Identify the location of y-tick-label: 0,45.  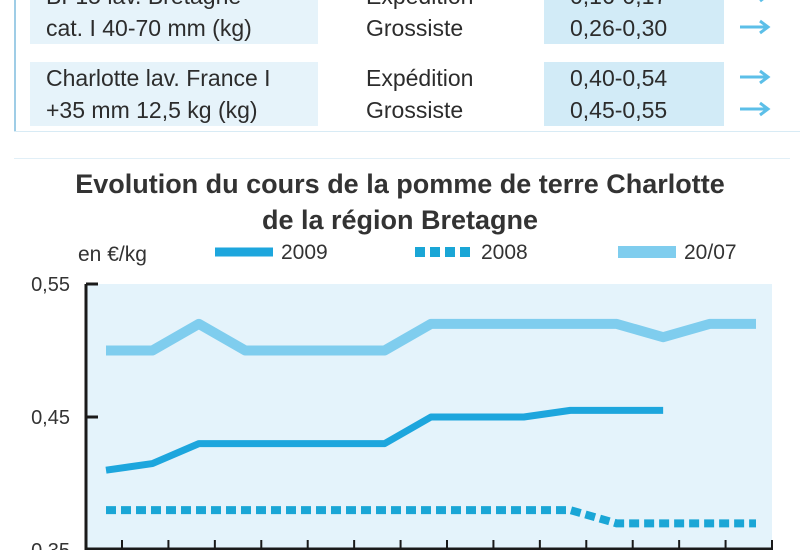
(50, 418).